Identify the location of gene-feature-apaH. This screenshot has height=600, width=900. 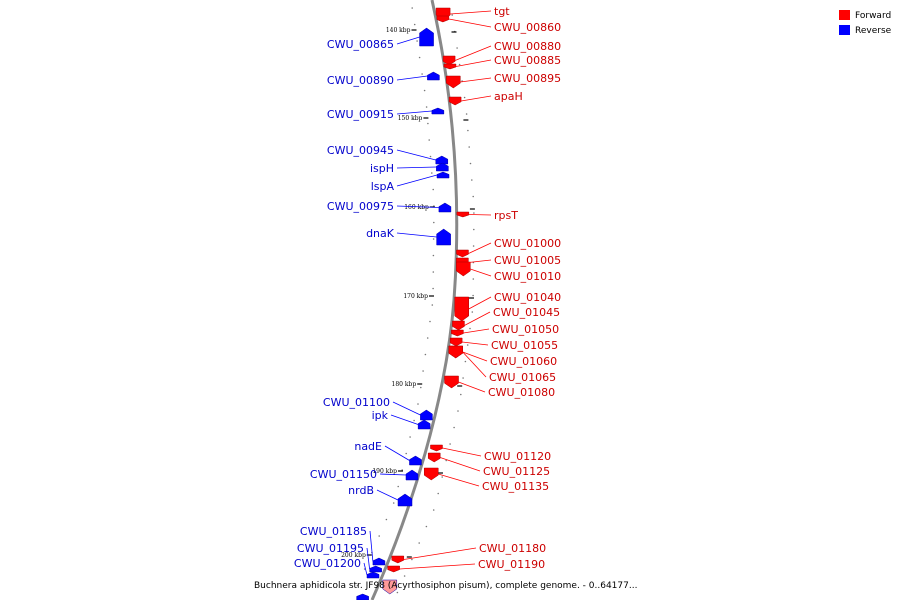
(455, 101).